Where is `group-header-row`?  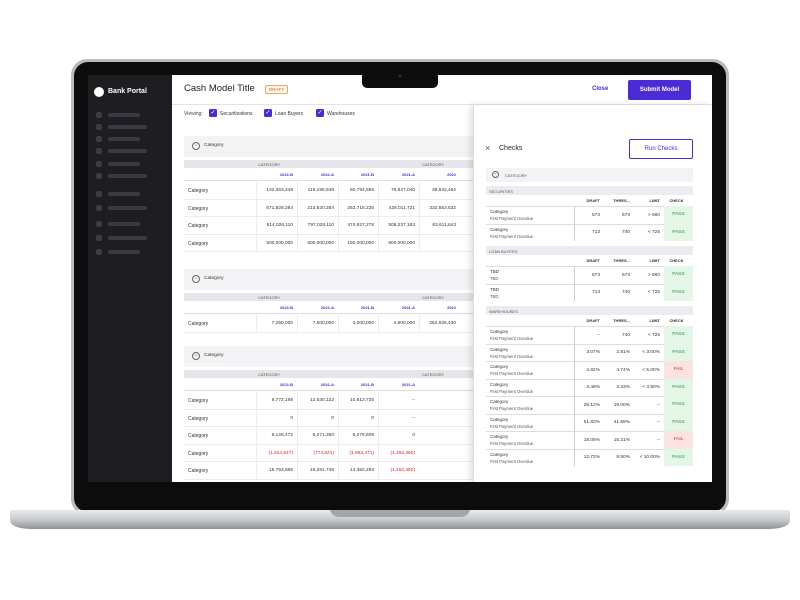 group-header-row is located at coordinates (329, 374).